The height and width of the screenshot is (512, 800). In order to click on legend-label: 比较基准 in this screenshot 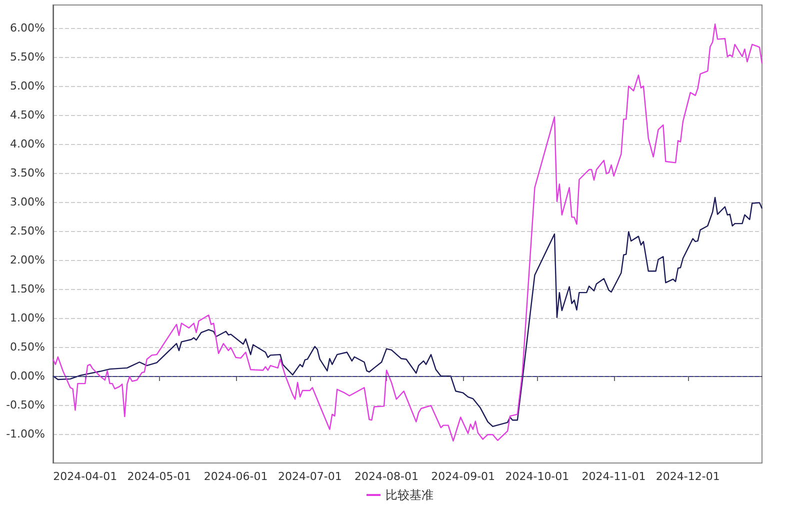, I will do `click(410, 495)`.